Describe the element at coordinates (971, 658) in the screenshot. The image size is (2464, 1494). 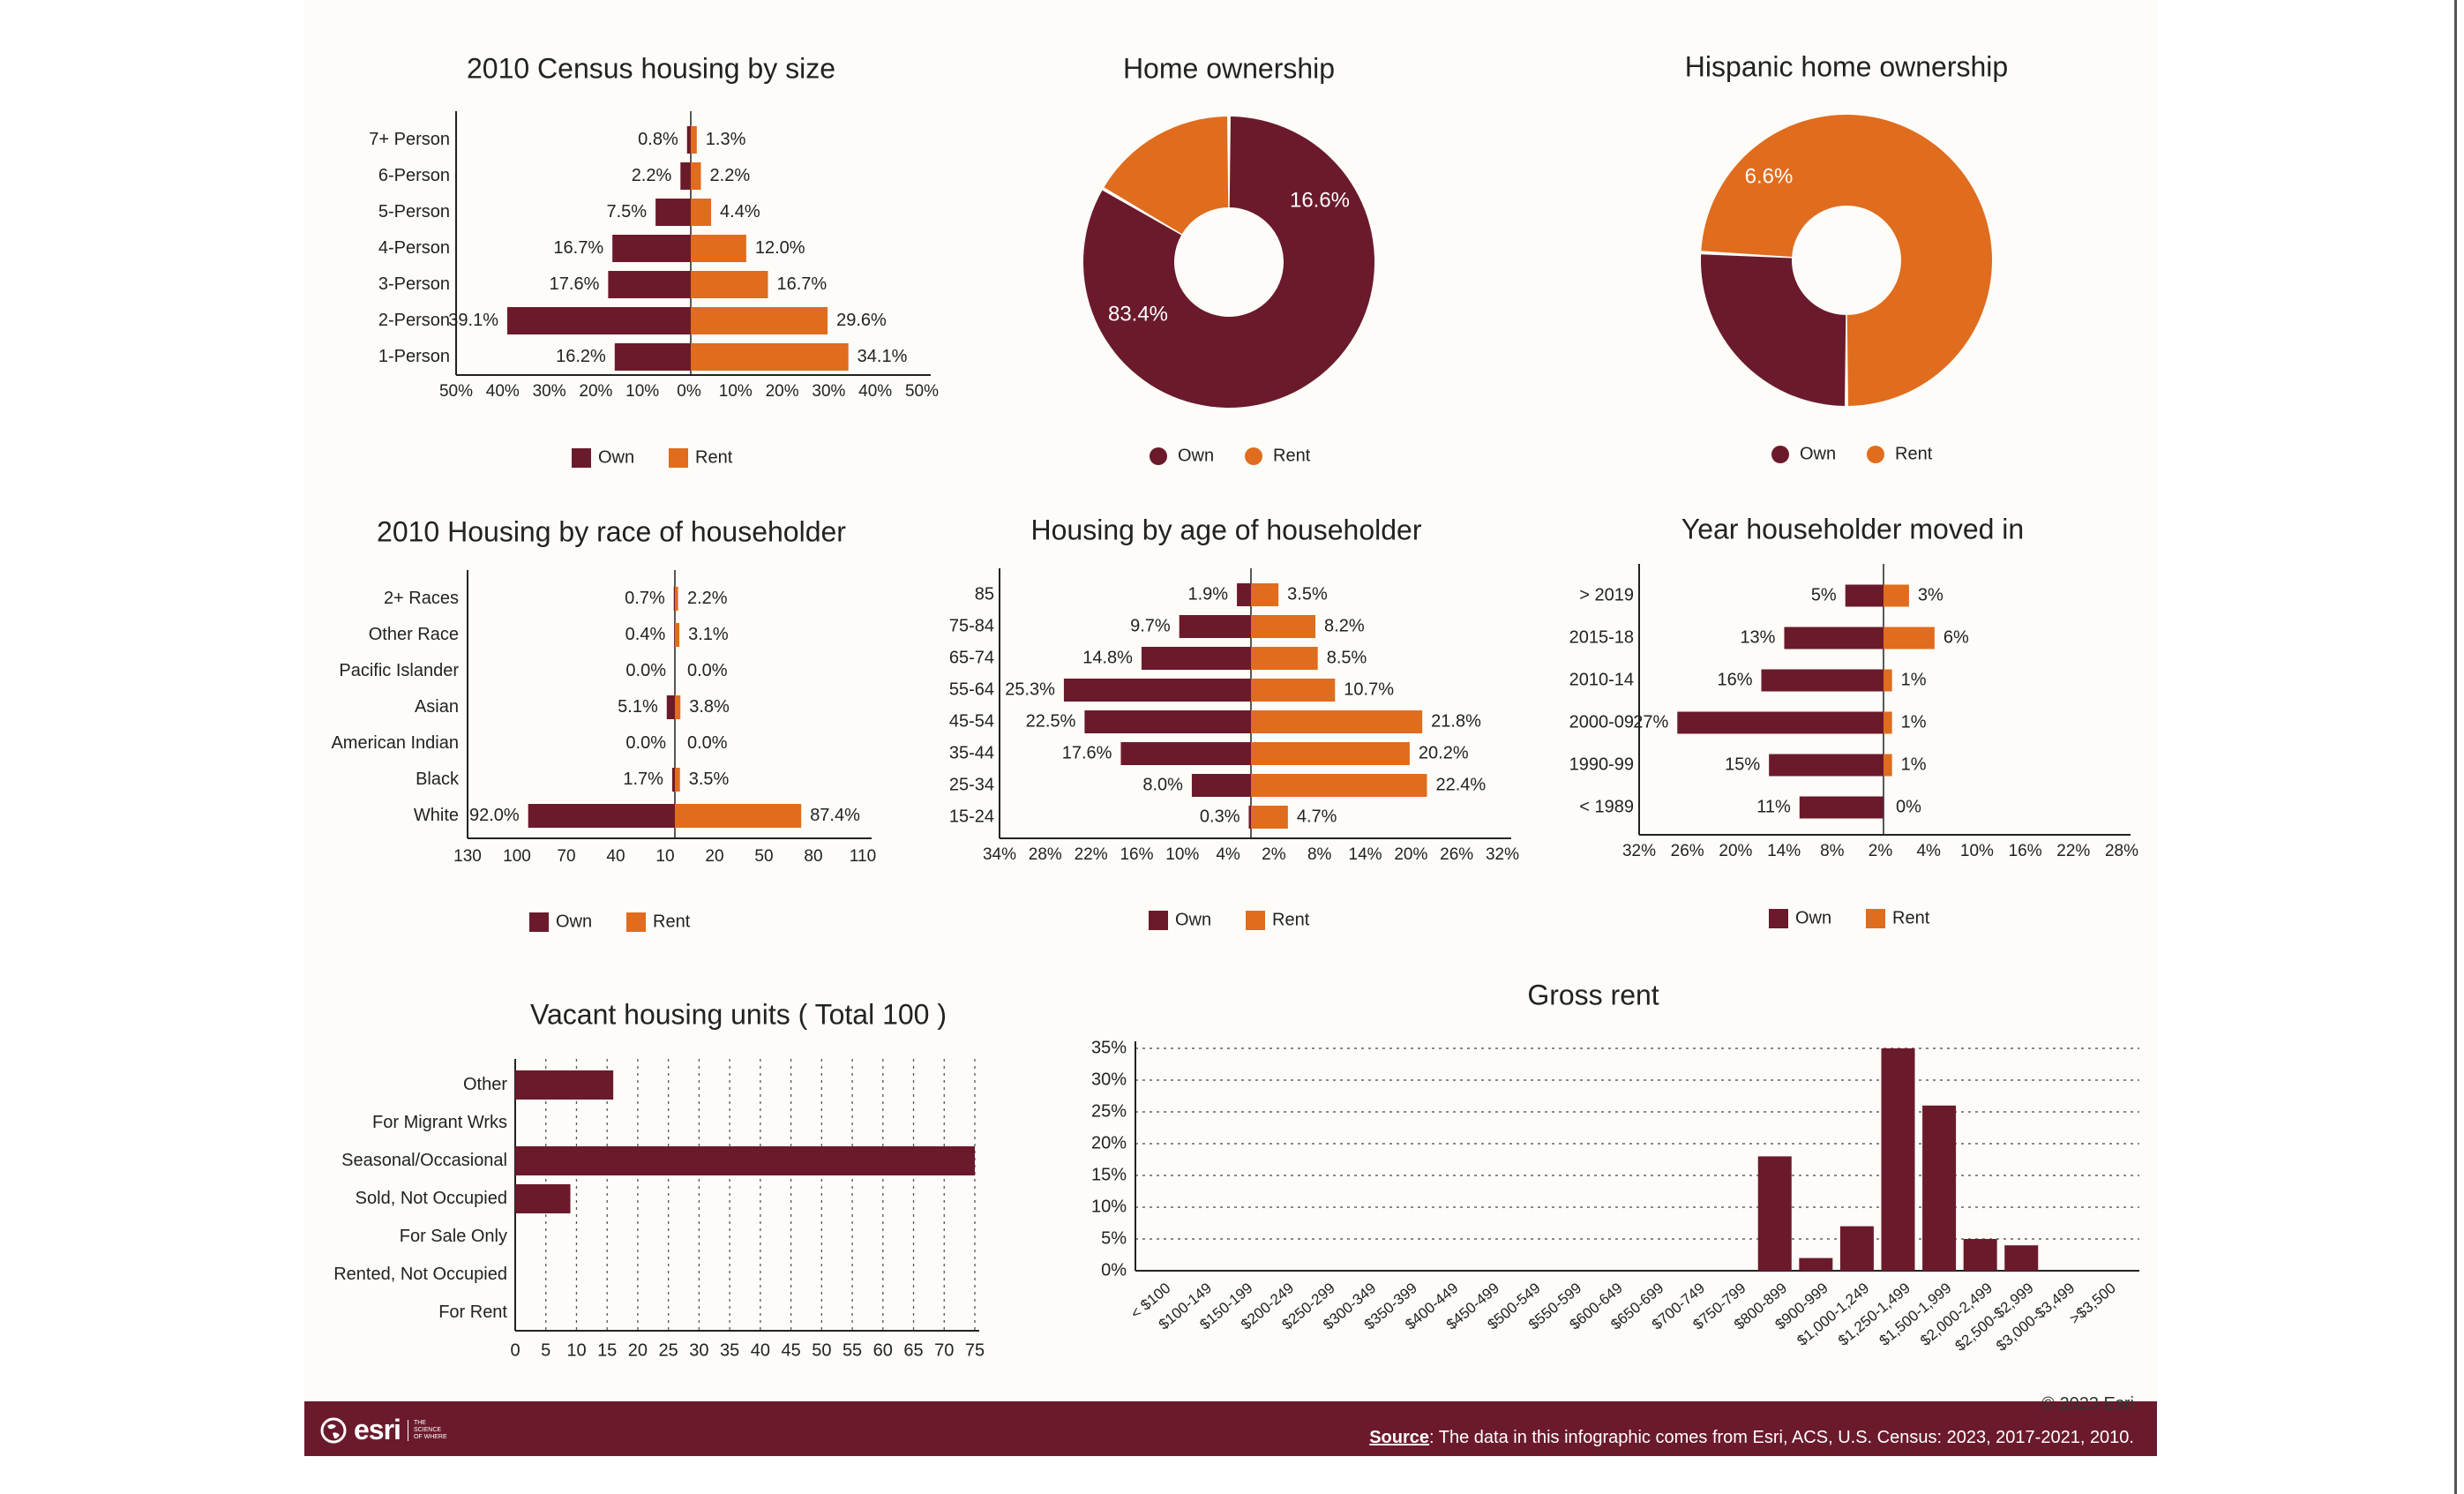
I see `age-category-label: 65-74` at that location.